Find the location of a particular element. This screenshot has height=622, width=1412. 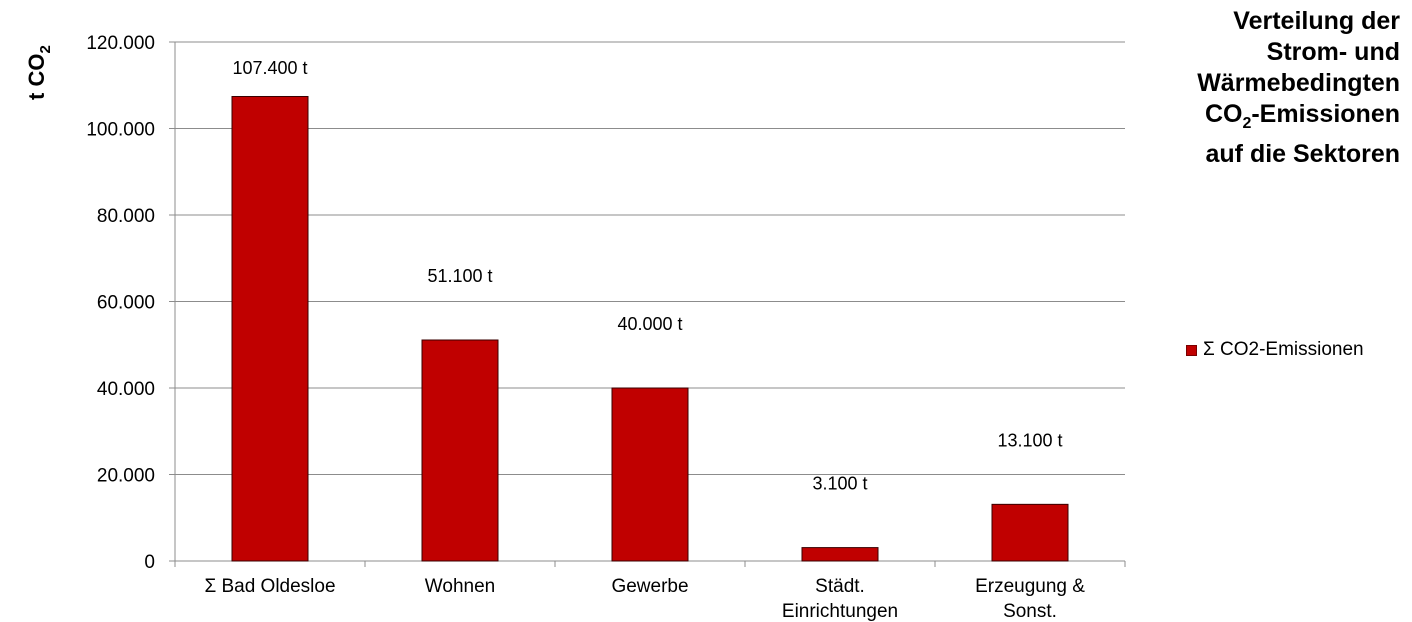

legend: Σ CO2-Emissionen is located at coordinates (1275, 350).